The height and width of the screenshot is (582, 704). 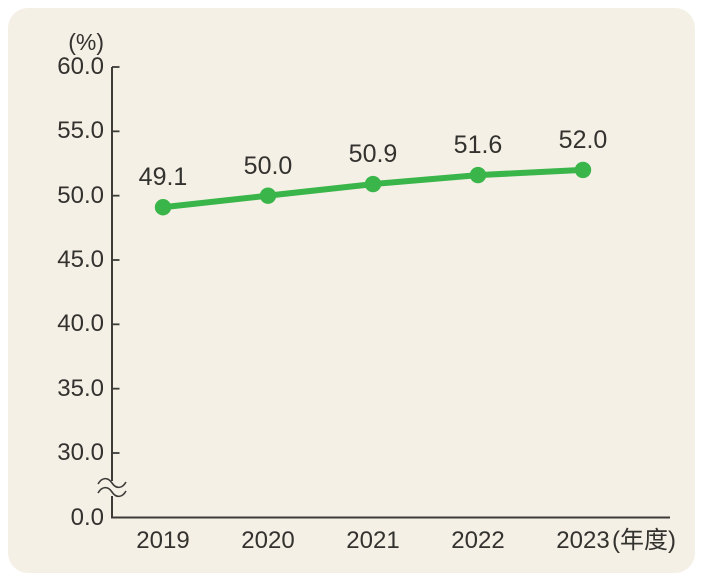 I want to click on data-series, so click(x=373, y=188).